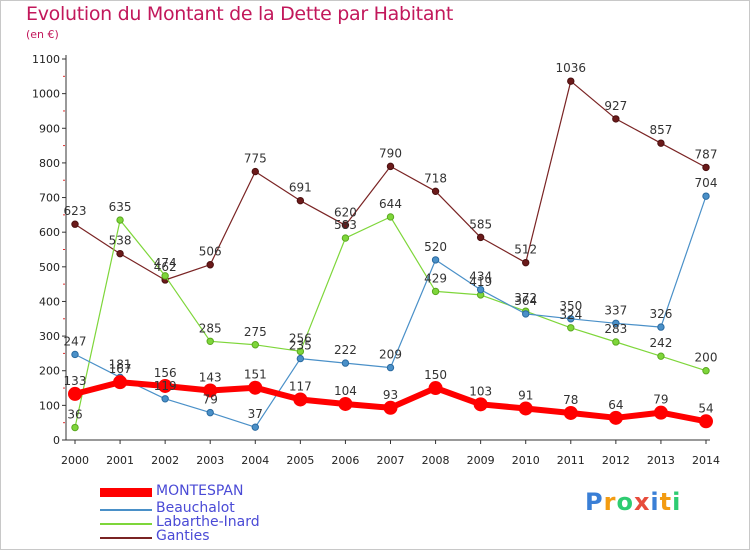  What do you see at coordinates (49, 405) in the screenshot?
I see `y-tick-label: 100` at bounding box center [49, 405].